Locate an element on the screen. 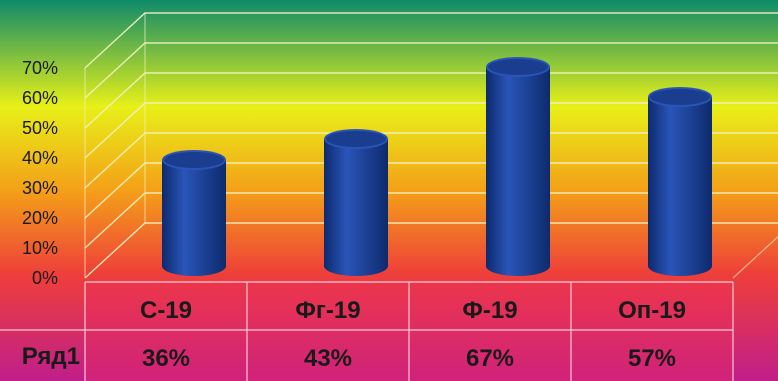 Image resolution: width=778 pixels, height=381 pixels. y-tick-label: 70% is located at coordinates (40, 68).